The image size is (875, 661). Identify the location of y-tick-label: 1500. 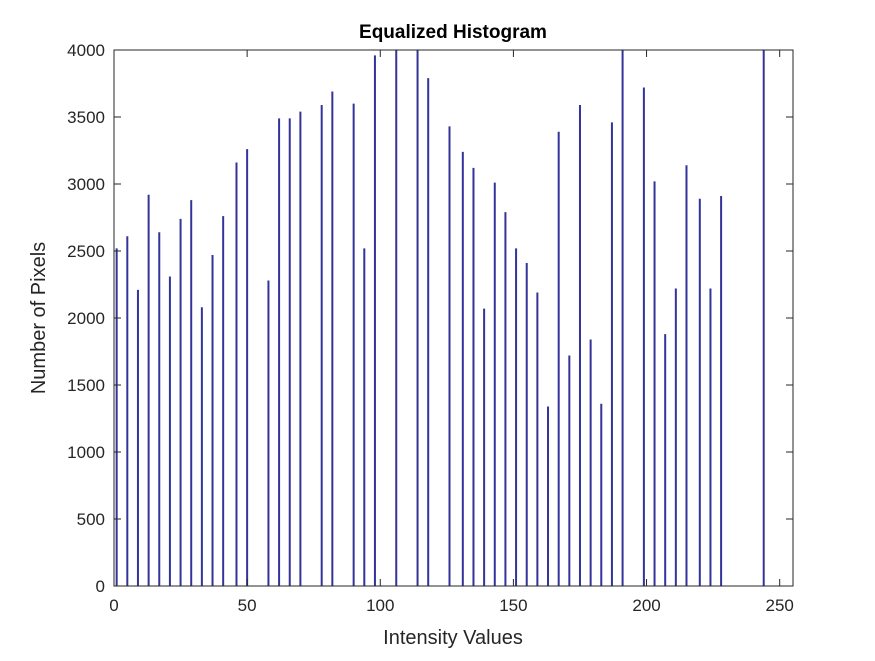
(86, 385).